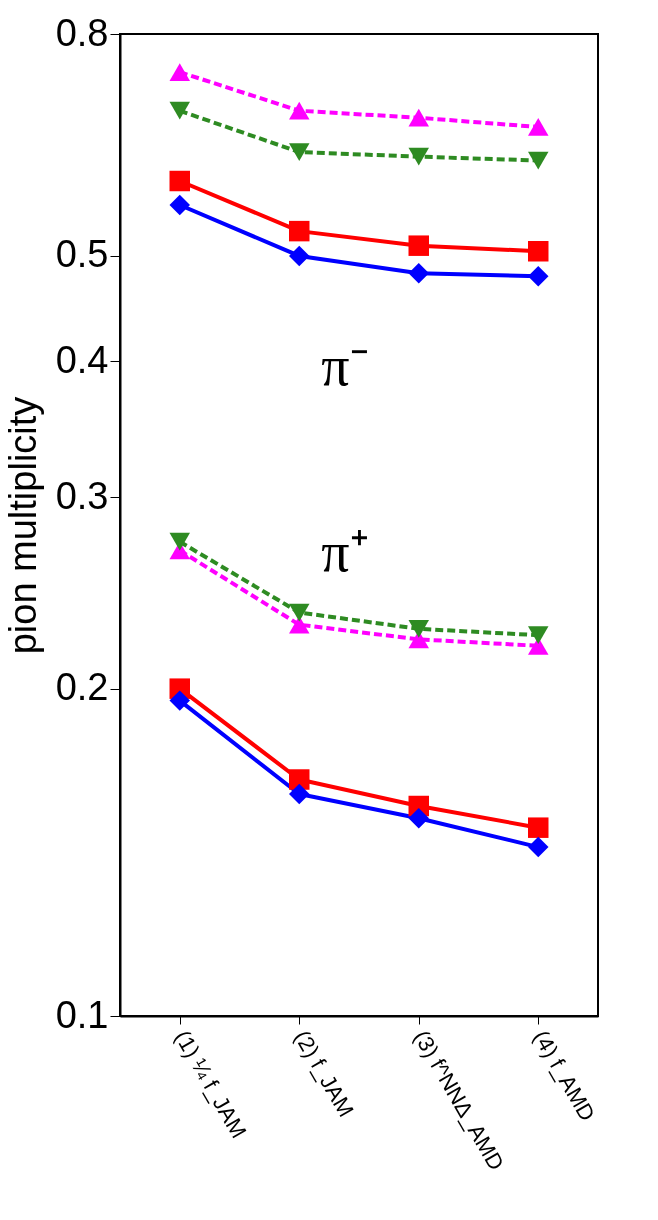  I want to click on y-tick-label: 0.8, so click(82, 32).